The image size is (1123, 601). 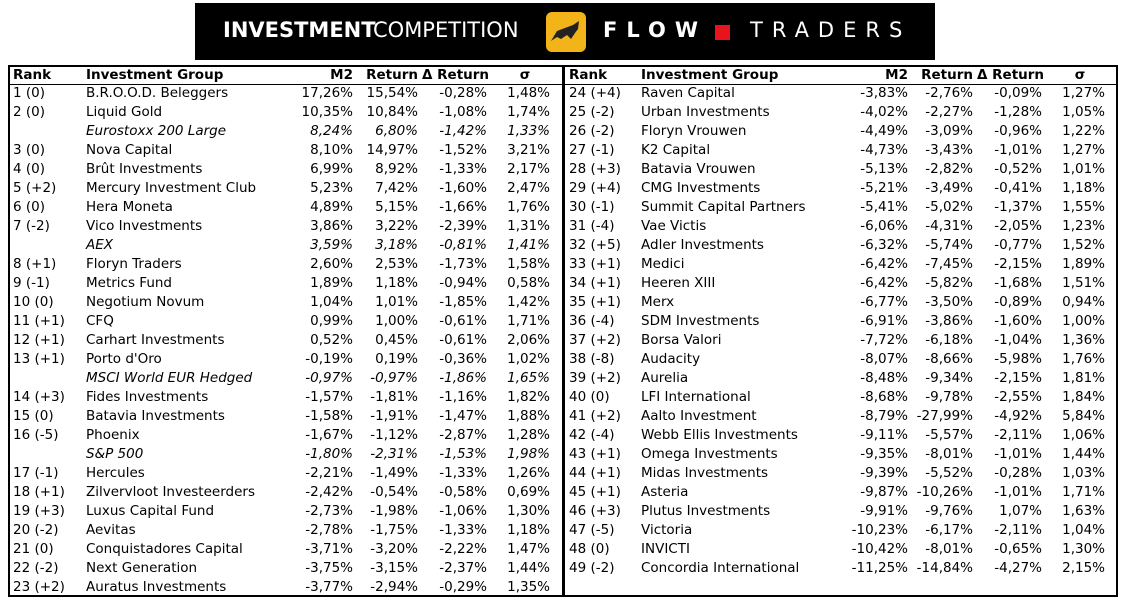 I want to click on delta-return-cell: -1,06%, so click(x=463, y=511).